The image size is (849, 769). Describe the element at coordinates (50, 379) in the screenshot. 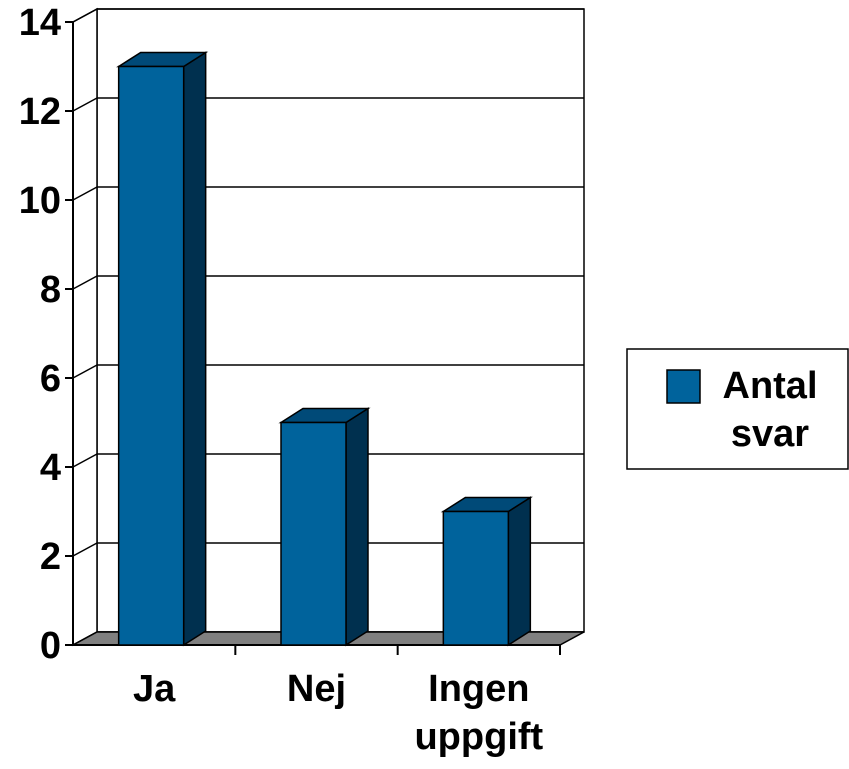

I see `y-tick-label: 6` at that location.